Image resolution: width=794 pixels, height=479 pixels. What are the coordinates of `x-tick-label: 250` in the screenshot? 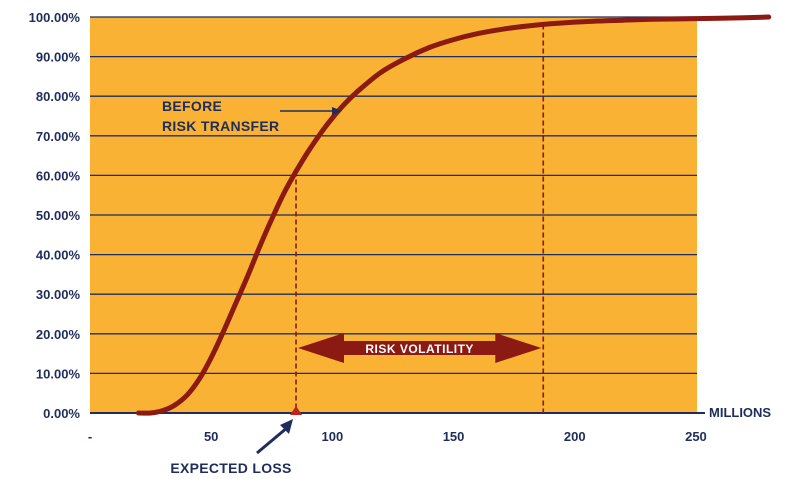 It's located at (696, 436).